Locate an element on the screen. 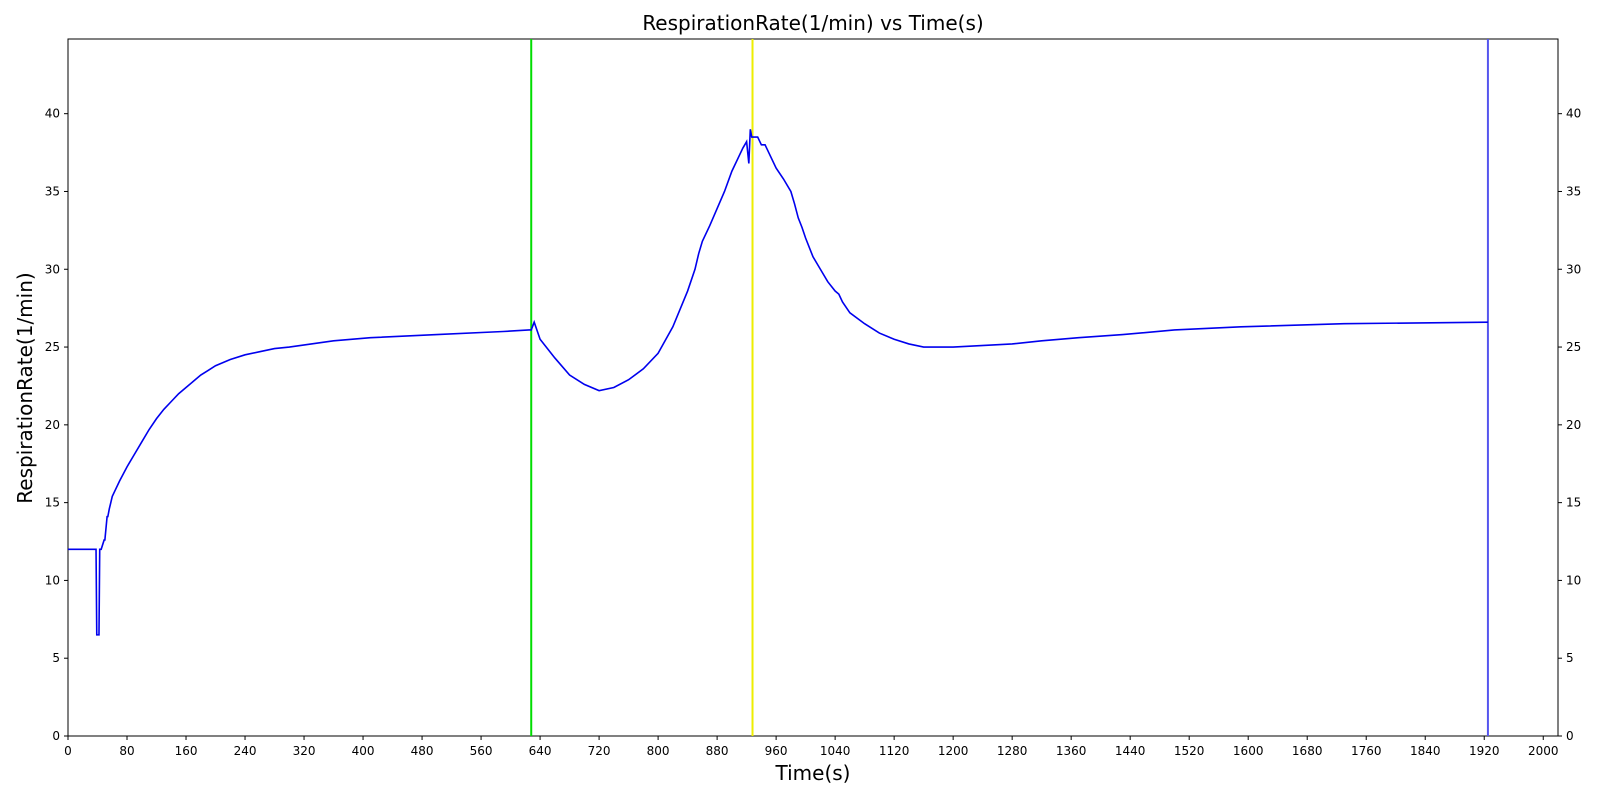 The image size is (1600, 800). x-tick-label: 1920 is located at coordinates (1484, 751).